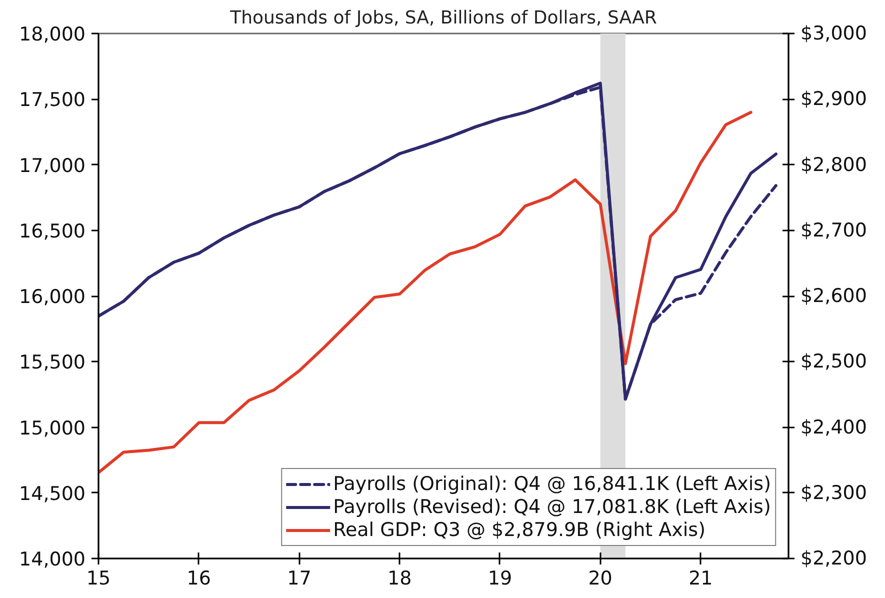 The height and width of the screenshot is (598, 885). Describe the element at coordinates (52, 297) in the screenshot. I see `y-tick-label: 16,000` at that location.